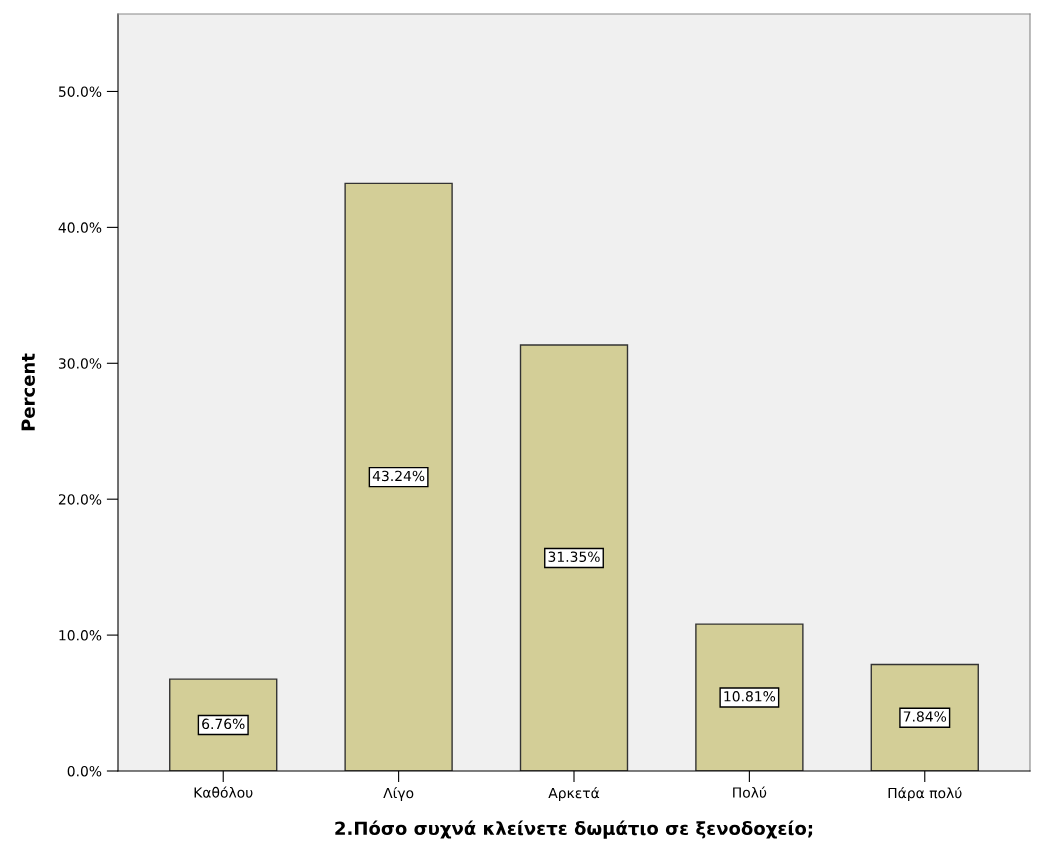  What do you see at coordinates (574, 829) in the screenshot?
I see `x-axis-title: 2.Πόσο συχνά κλείνετε δωμάτιο σε ξενοδοχείο;` at bounding box center [574, 829].